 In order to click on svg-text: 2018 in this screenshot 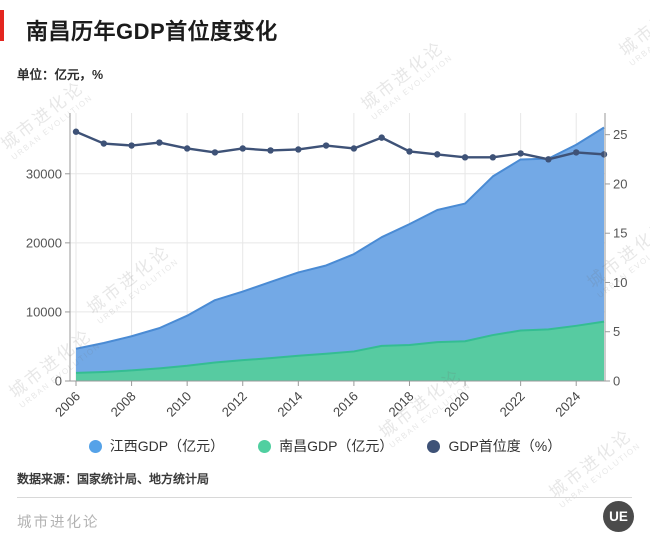, I will do `click(401, 404)`.